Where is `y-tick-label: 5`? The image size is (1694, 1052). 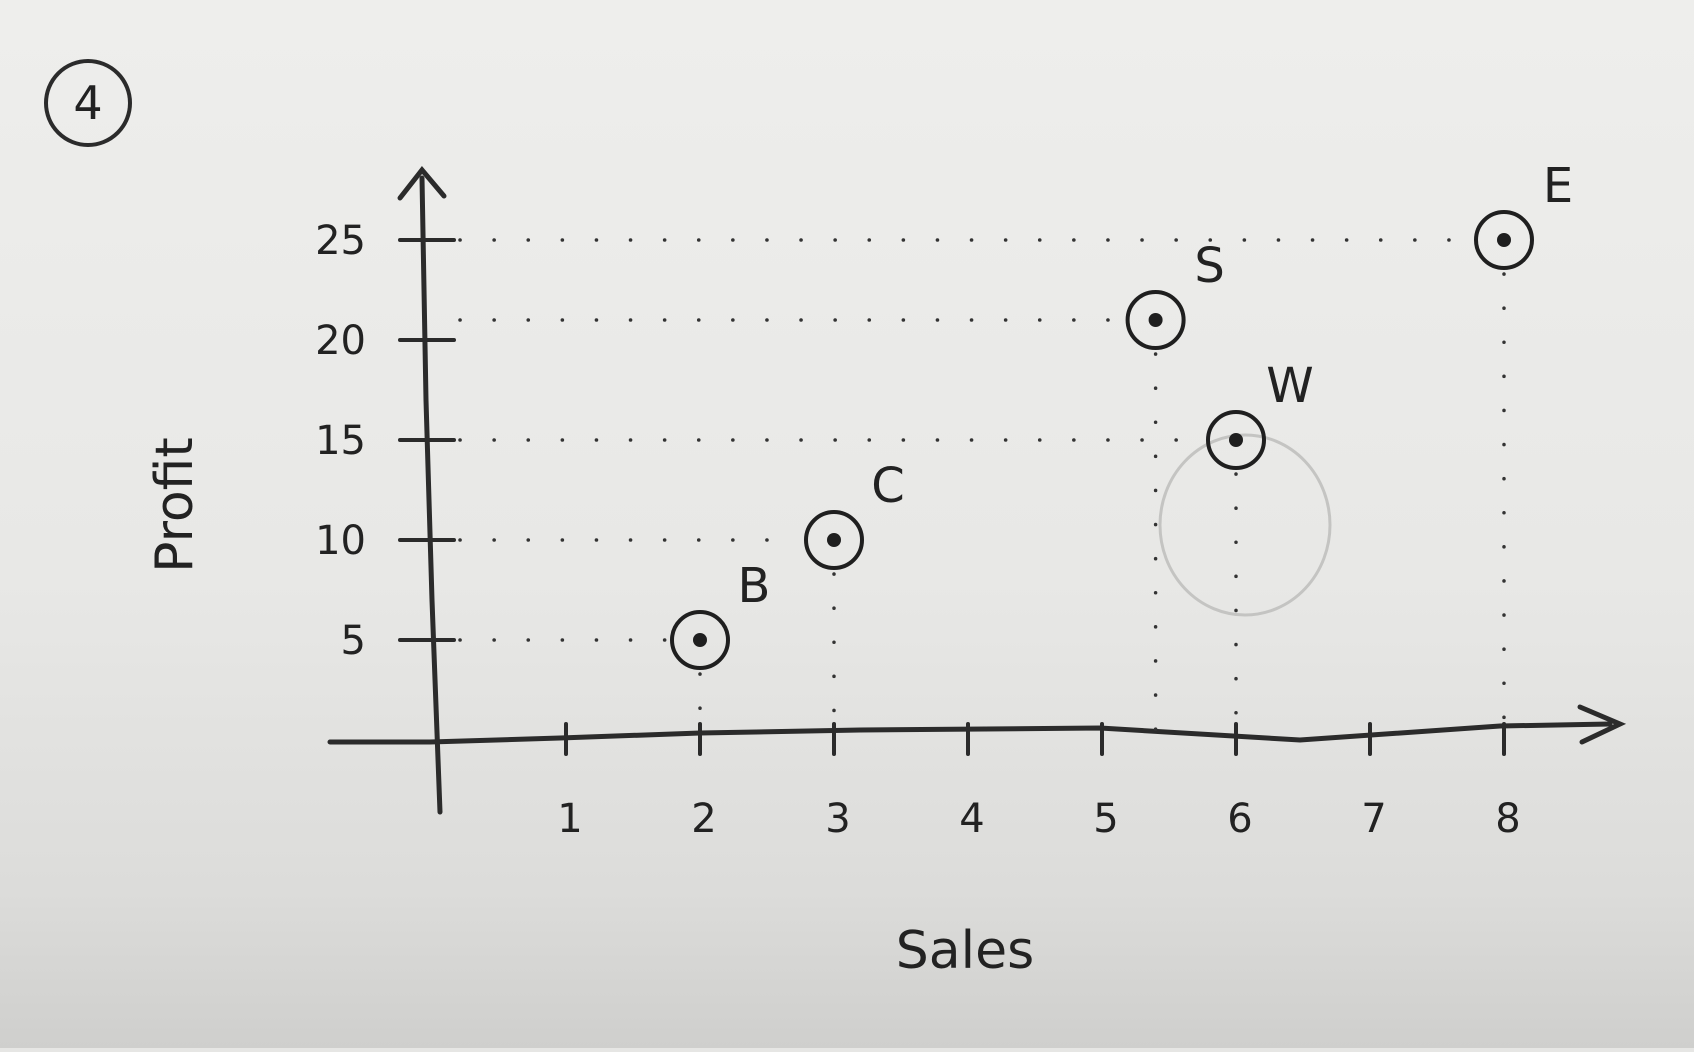
y-tick-label: 5 is located at coordinates (353, 641).